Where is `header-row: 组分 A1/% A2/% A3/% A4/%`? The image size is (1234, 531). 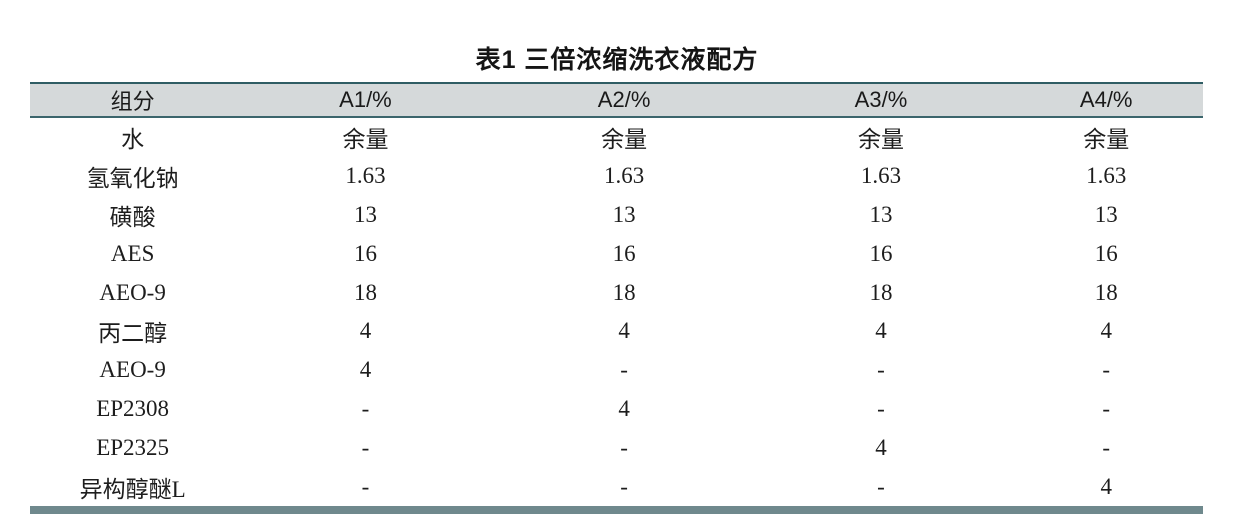 header-row: 组分 A1/% A2/% A3/% A4/% is located at coordinates (616, 100).